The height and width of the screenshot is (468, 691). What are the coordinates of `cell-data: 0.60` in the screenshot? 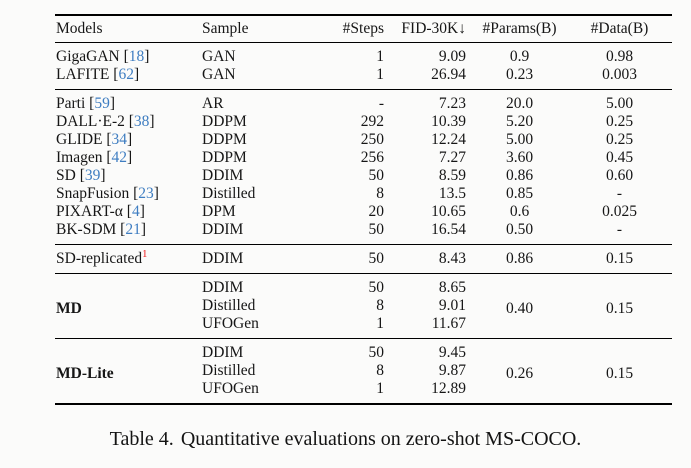 It's located at (619, 175).